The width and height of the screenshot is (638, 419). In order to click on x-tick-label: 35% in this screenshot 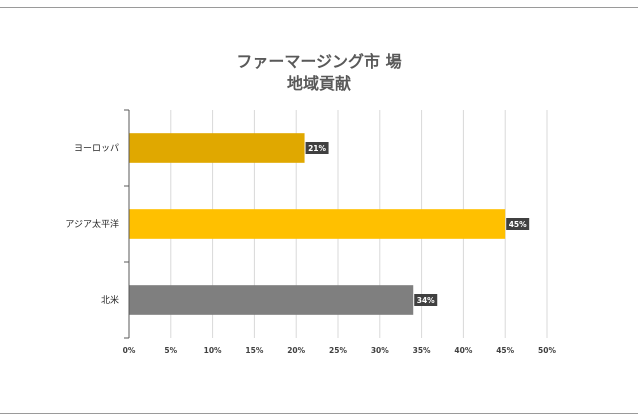, I will do `click(422, 350)`.